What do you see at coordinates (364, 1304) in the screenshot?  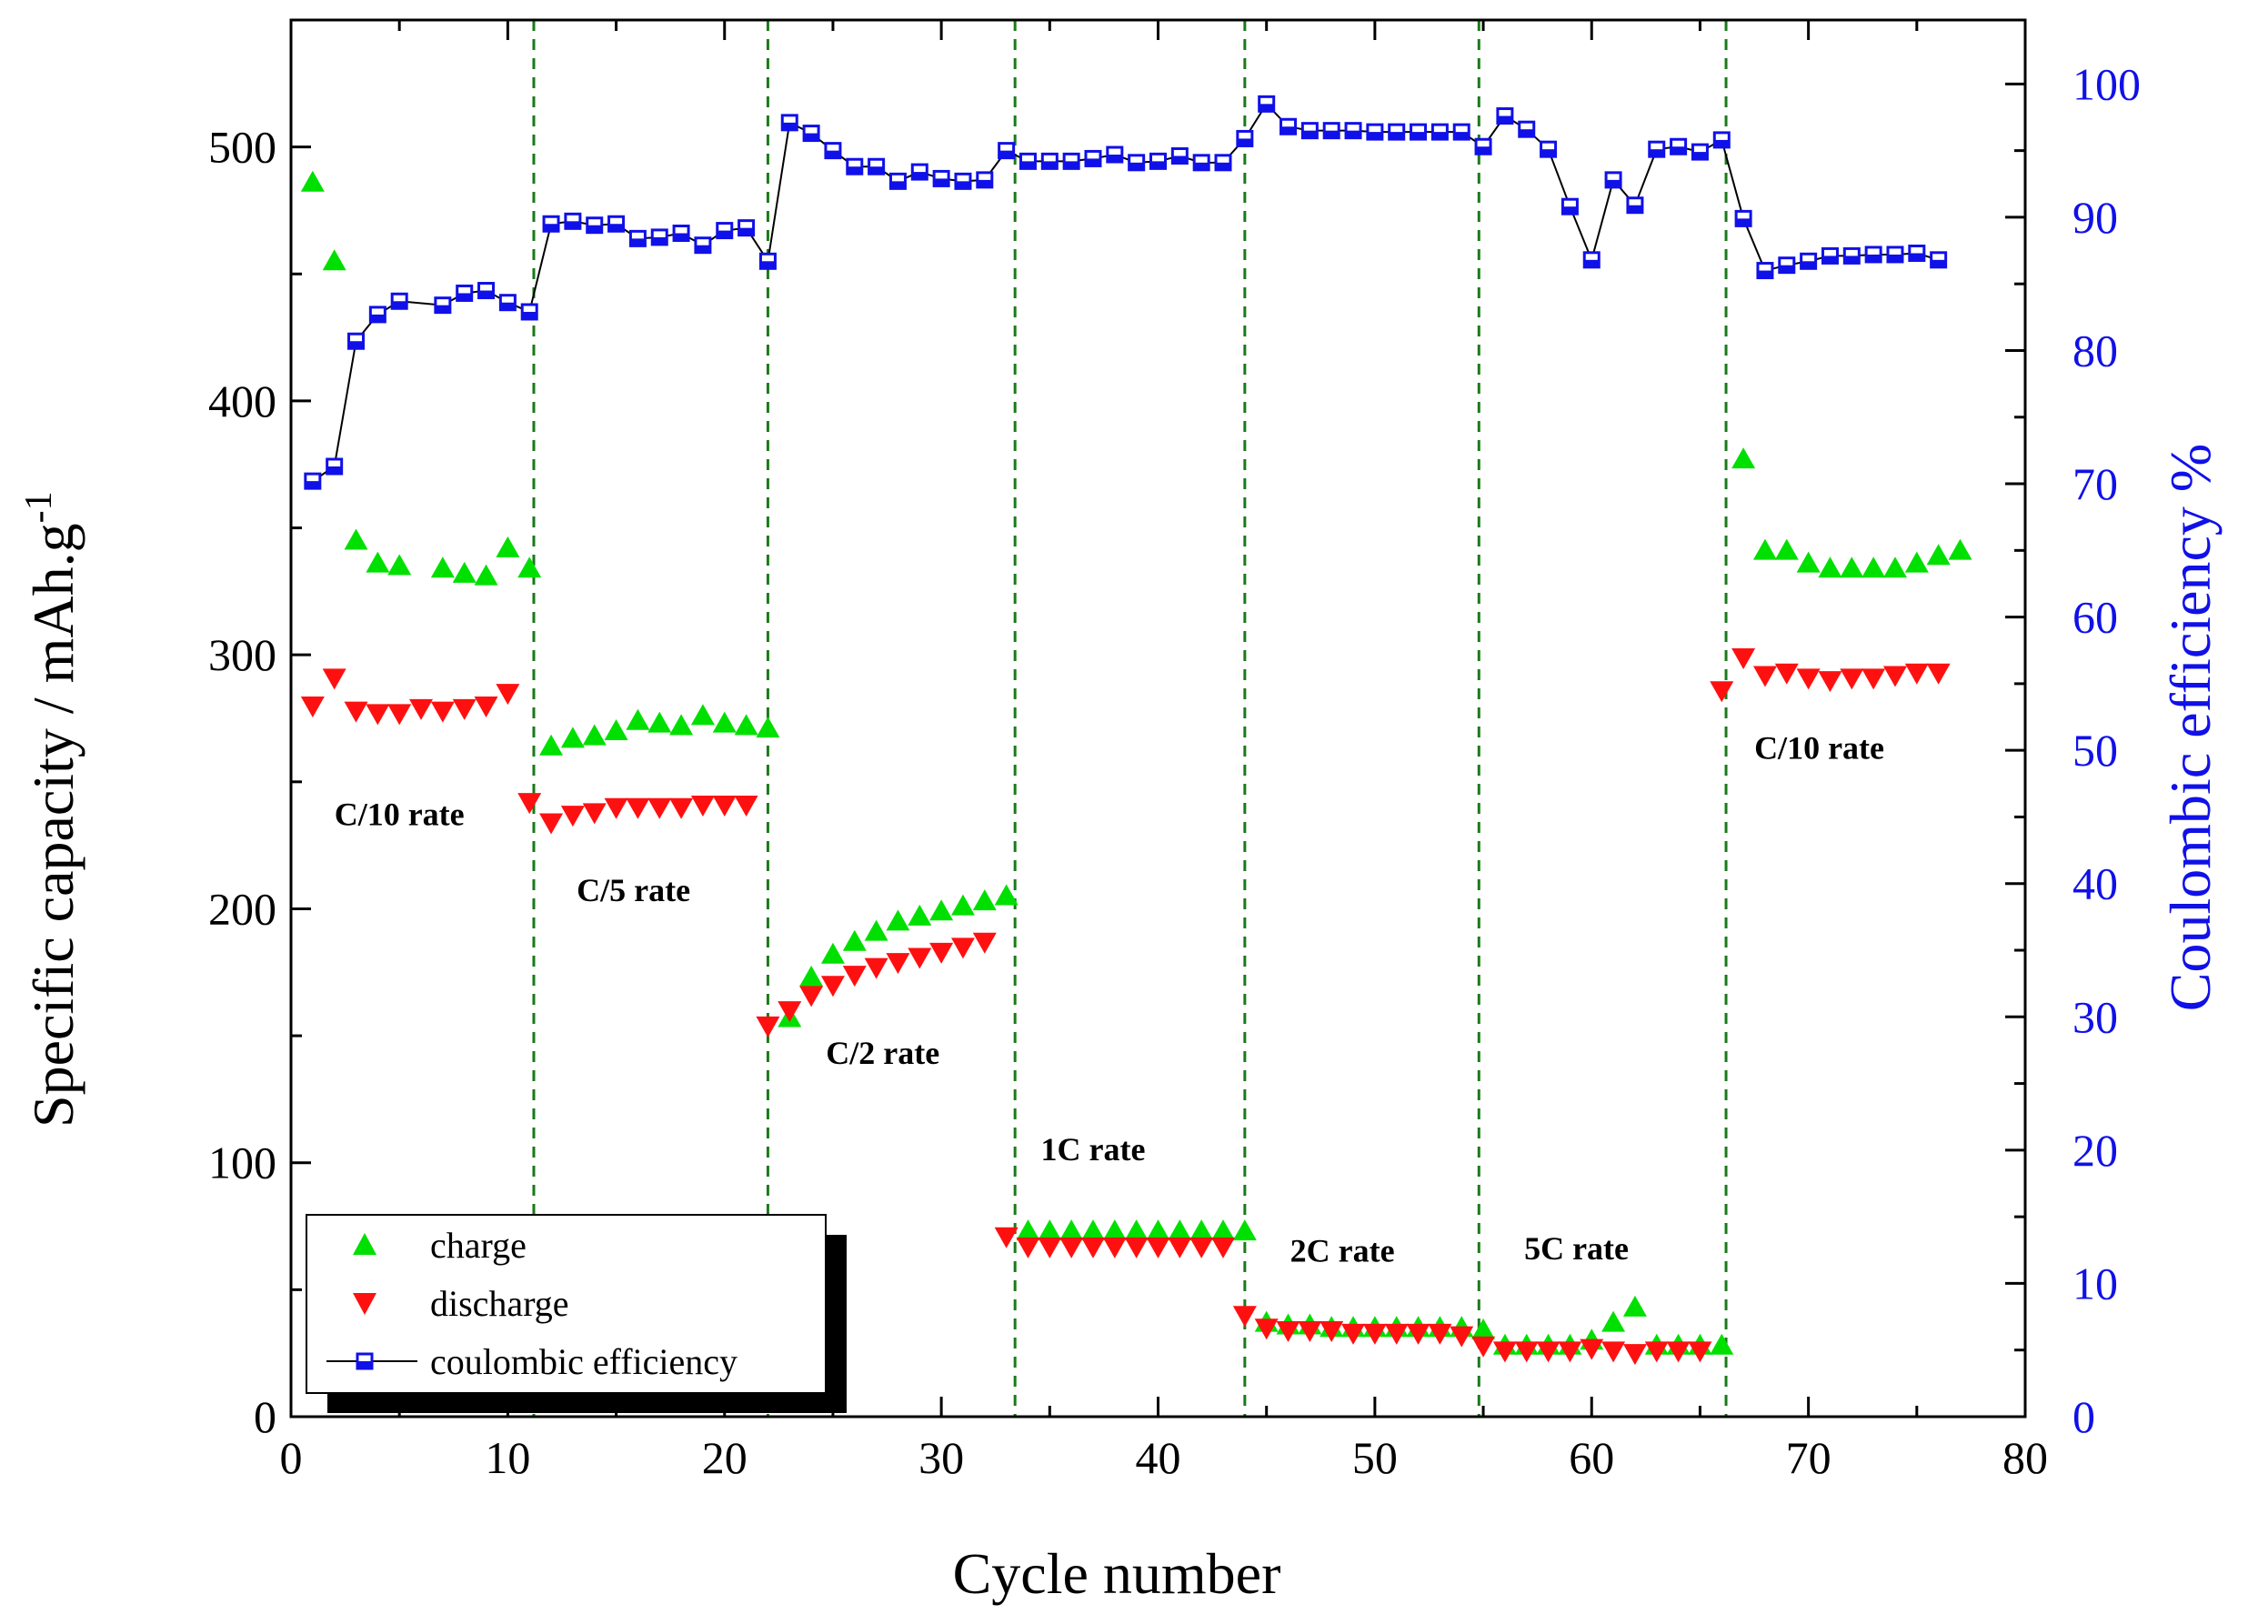 I see `legend-discharge-marker` at bounding box center [364, 1304].